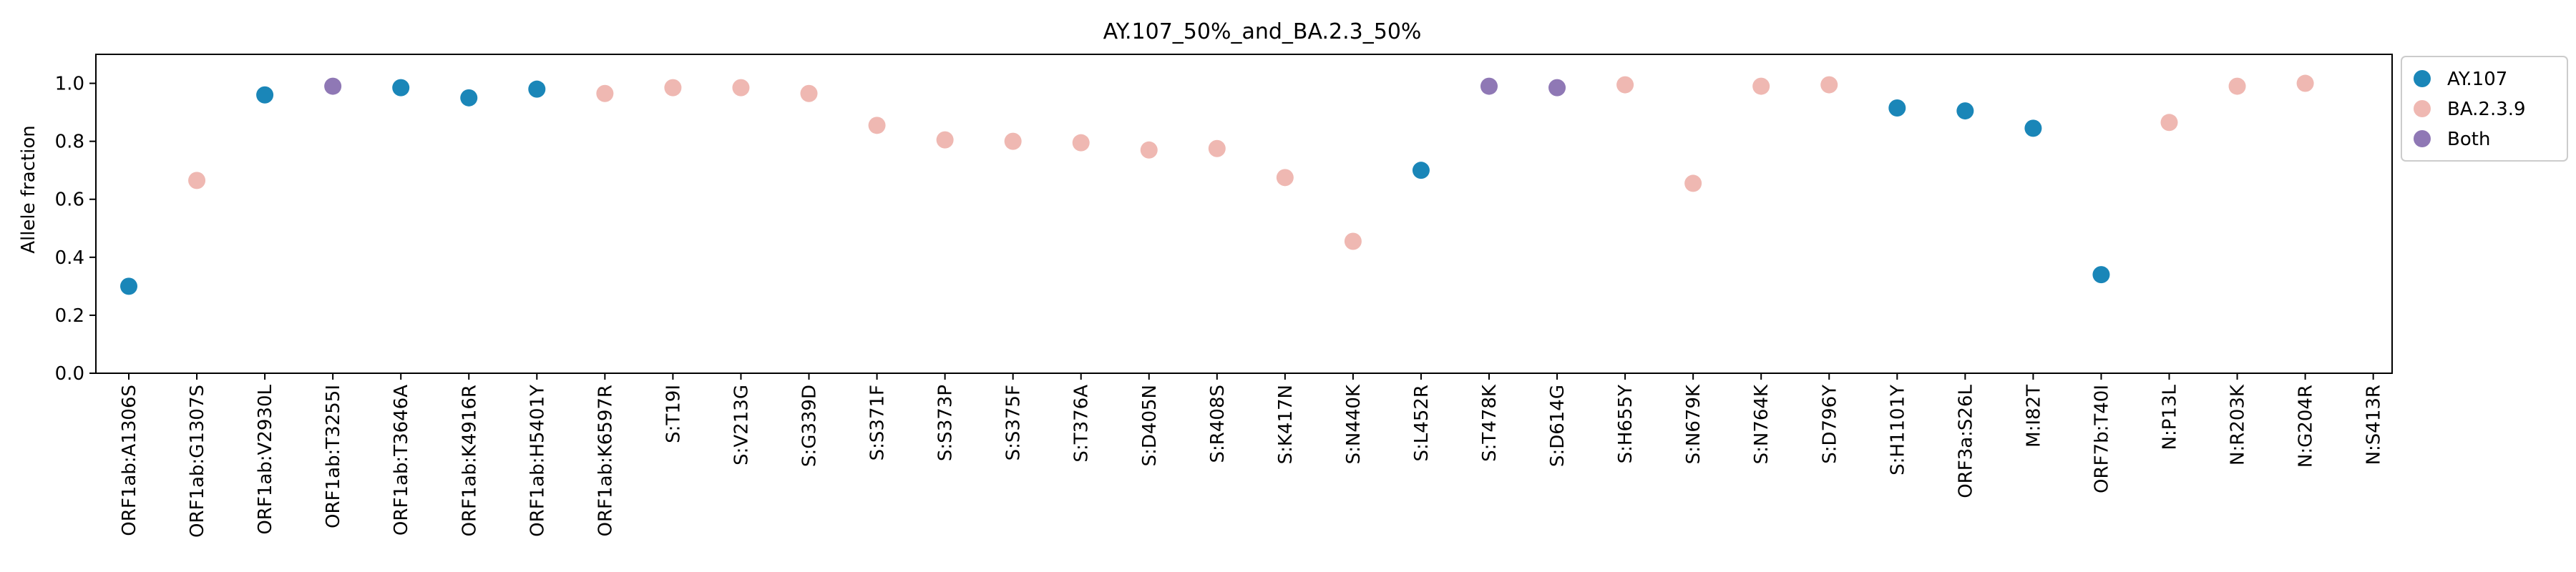 The height and width of the screenshot is (572, 2576). I want to click on x-tick-label: S:R408S, so click(1218, 424).